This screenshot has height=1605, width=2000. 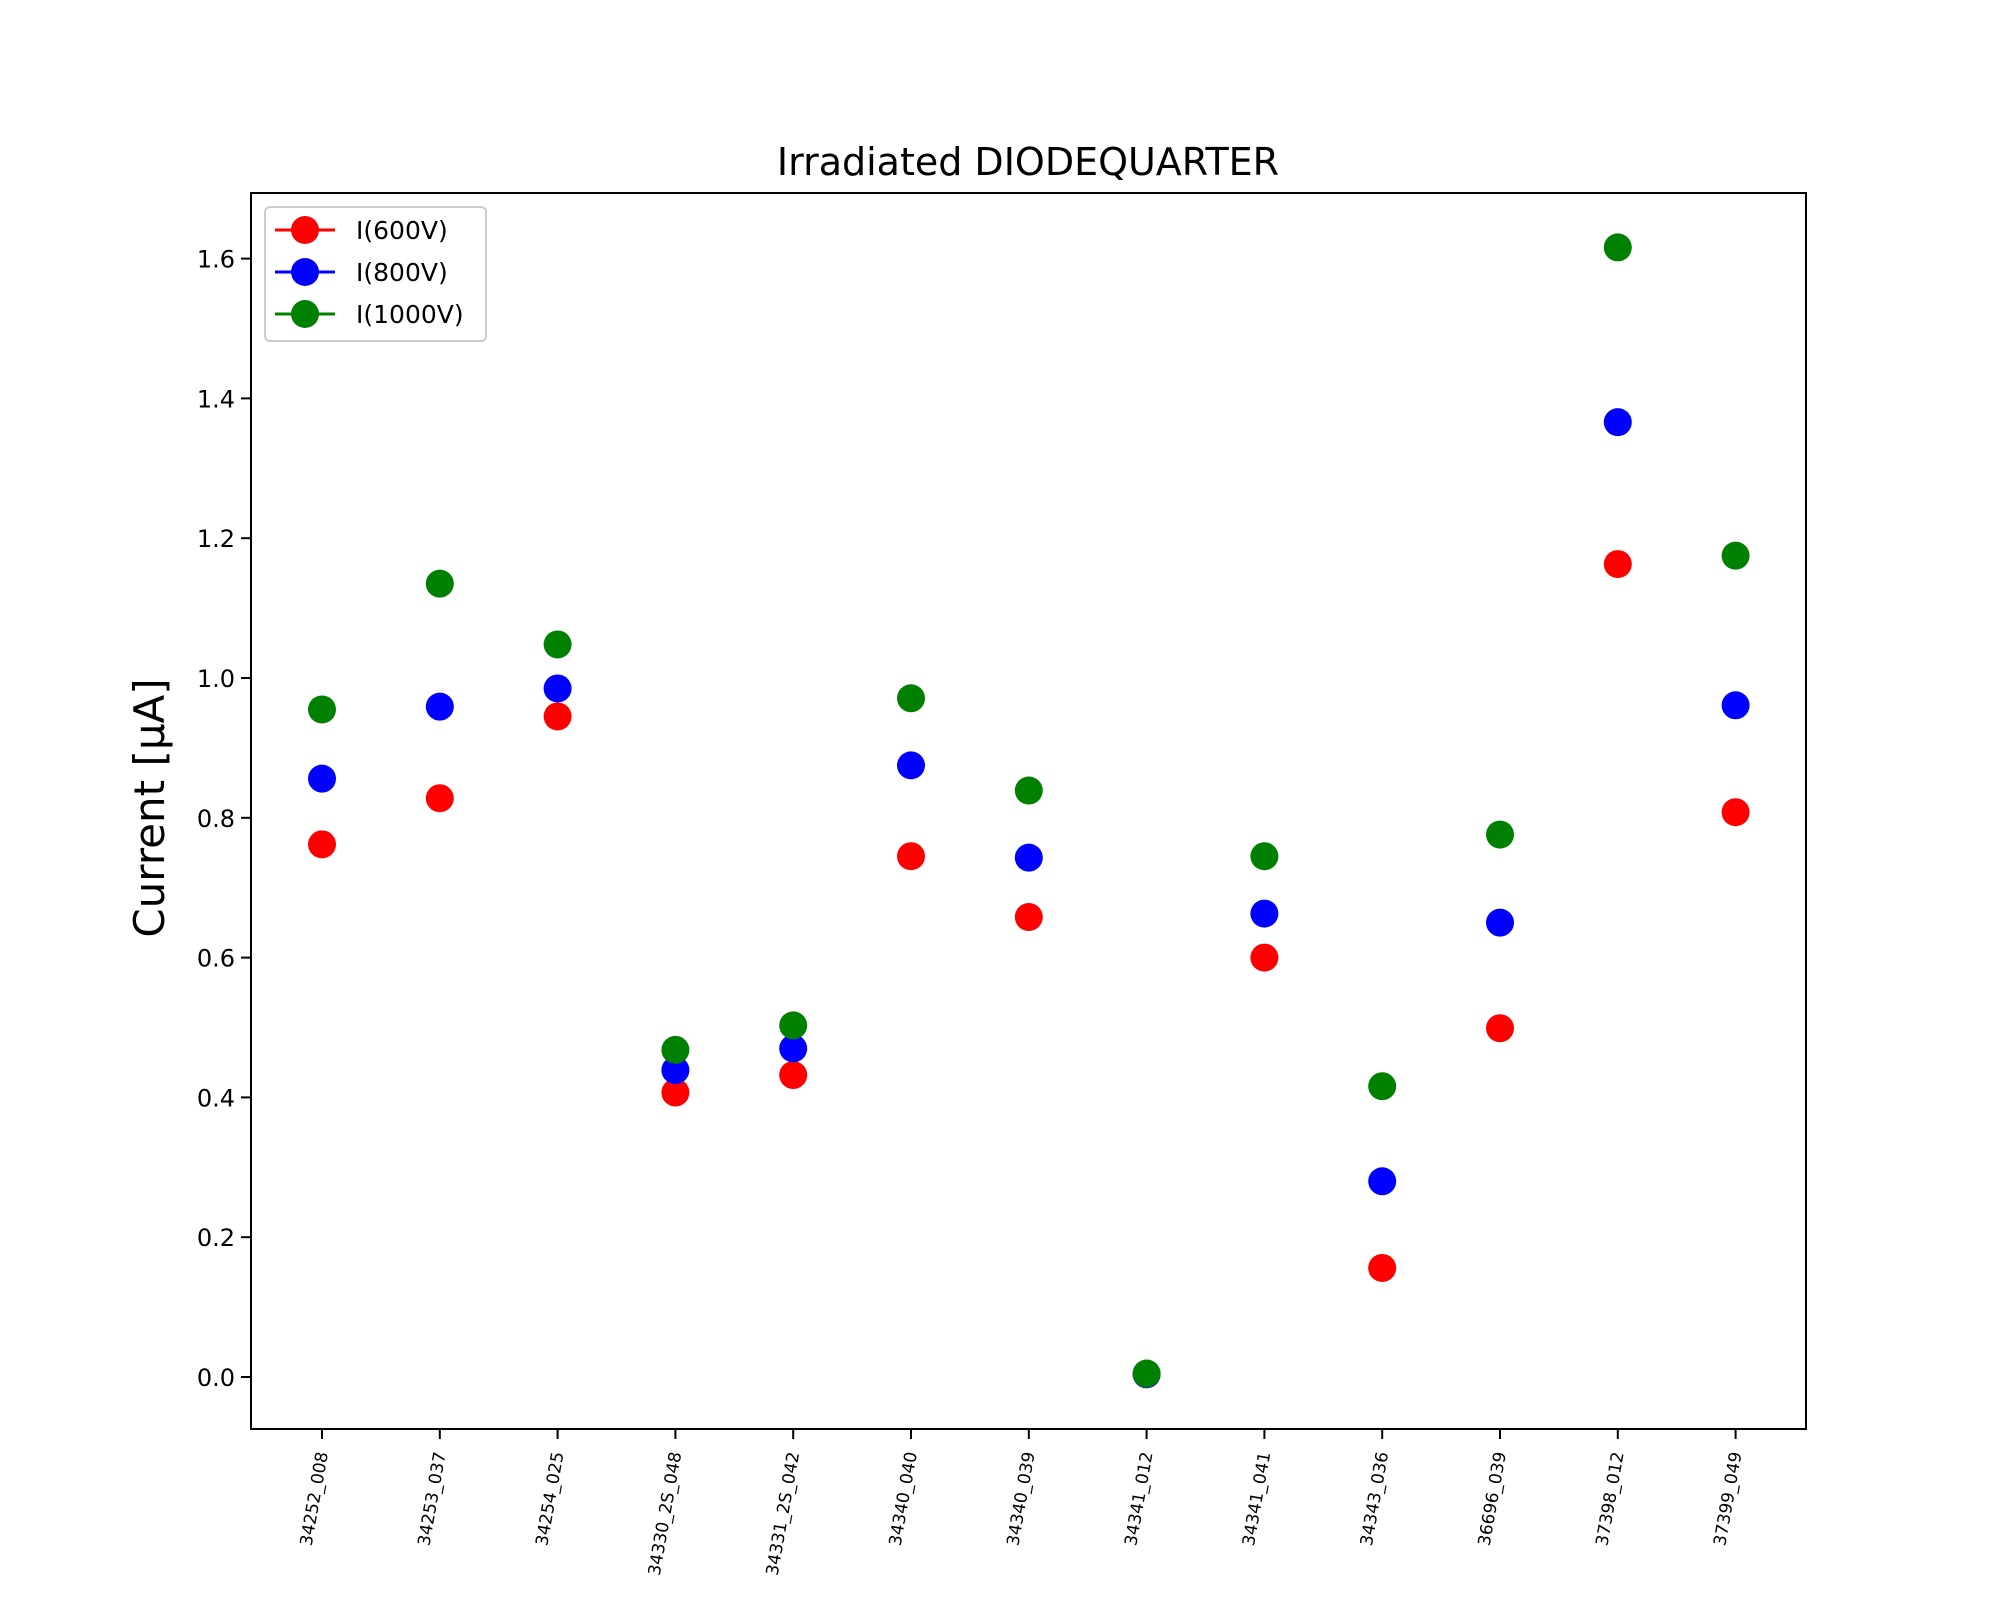 I want to click on y-tick-label: 1.0, so click(x=216, y=679).